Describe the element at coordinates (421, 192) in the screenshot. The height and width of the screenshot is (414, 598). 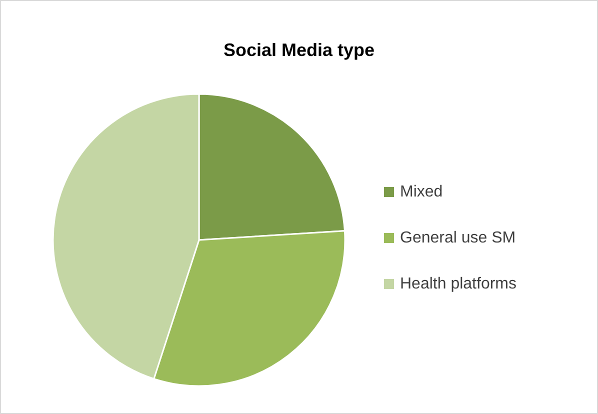
I see `legend-label: Mixed` at that location.